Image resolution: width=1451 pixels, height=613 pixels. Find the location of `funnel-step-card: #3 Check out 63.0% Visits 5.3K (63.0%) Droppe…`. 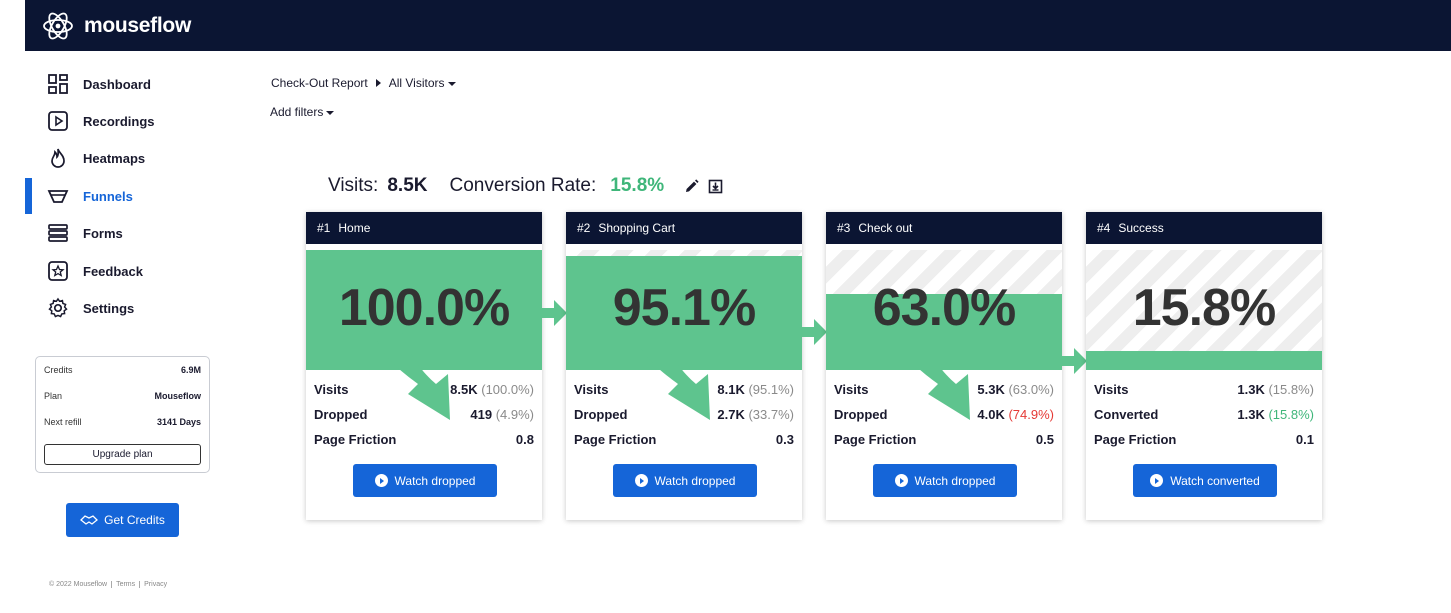

funnel-step-card: #3 Check out 63.0% Visits 5.3K (63.0%) Droppe… is located at coordinates (944, 366).